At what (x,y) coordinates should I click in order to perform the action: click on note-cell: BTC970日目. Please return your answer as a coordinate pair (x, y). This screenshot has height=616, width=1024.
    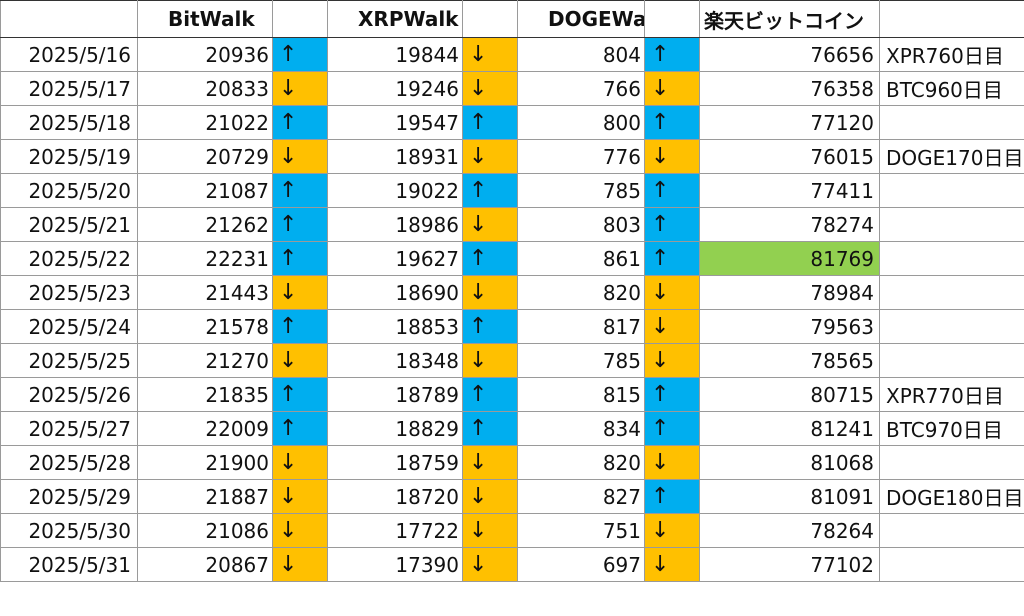
    Looking at the image, I should click on (951, 428).